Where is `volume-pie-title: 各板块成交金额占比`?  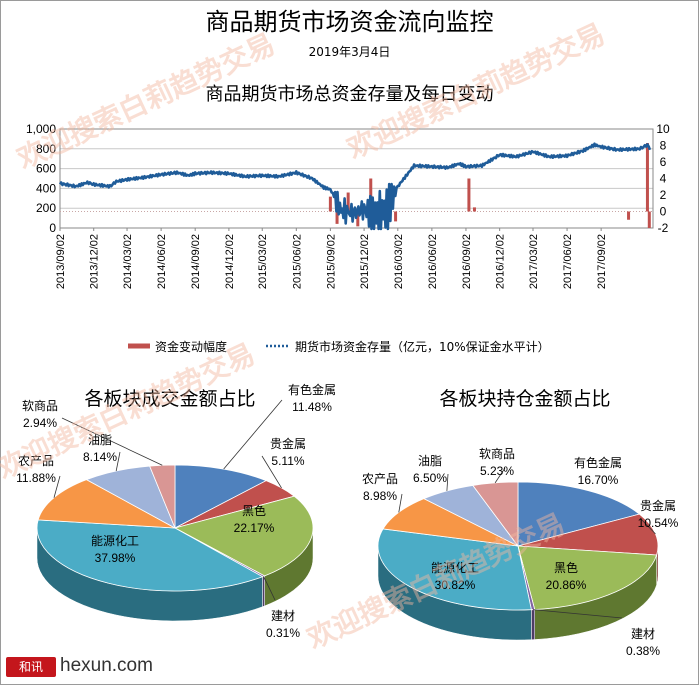
volume-pie-title: 各板块成交金额占比 is located at coordinates (170, 399).